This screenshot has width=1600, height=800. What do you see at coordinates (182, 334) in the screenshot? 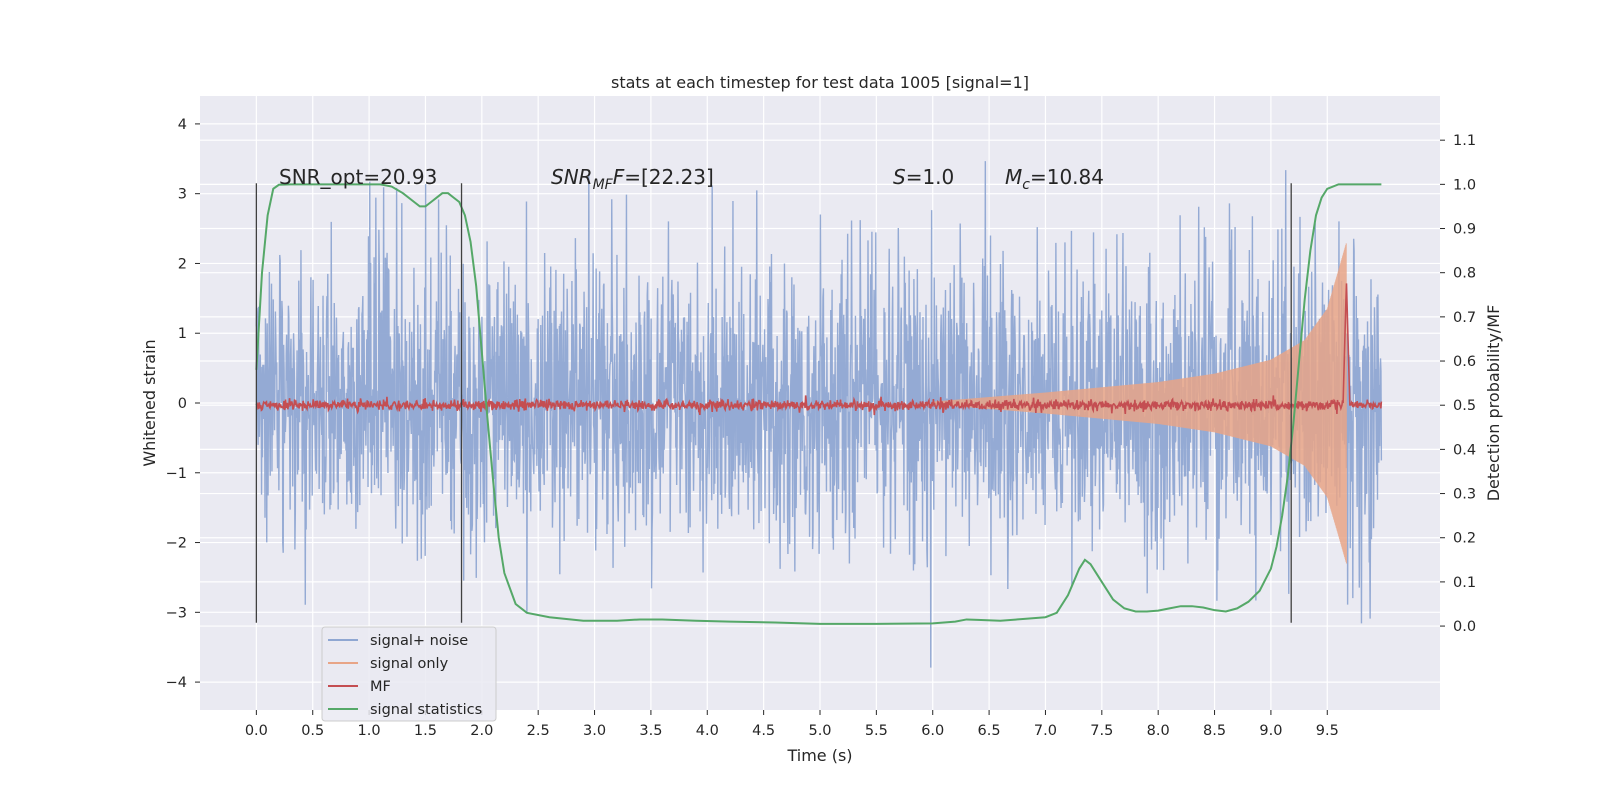
I see `y-tick-label: 1` at bounding box center [182, 334].